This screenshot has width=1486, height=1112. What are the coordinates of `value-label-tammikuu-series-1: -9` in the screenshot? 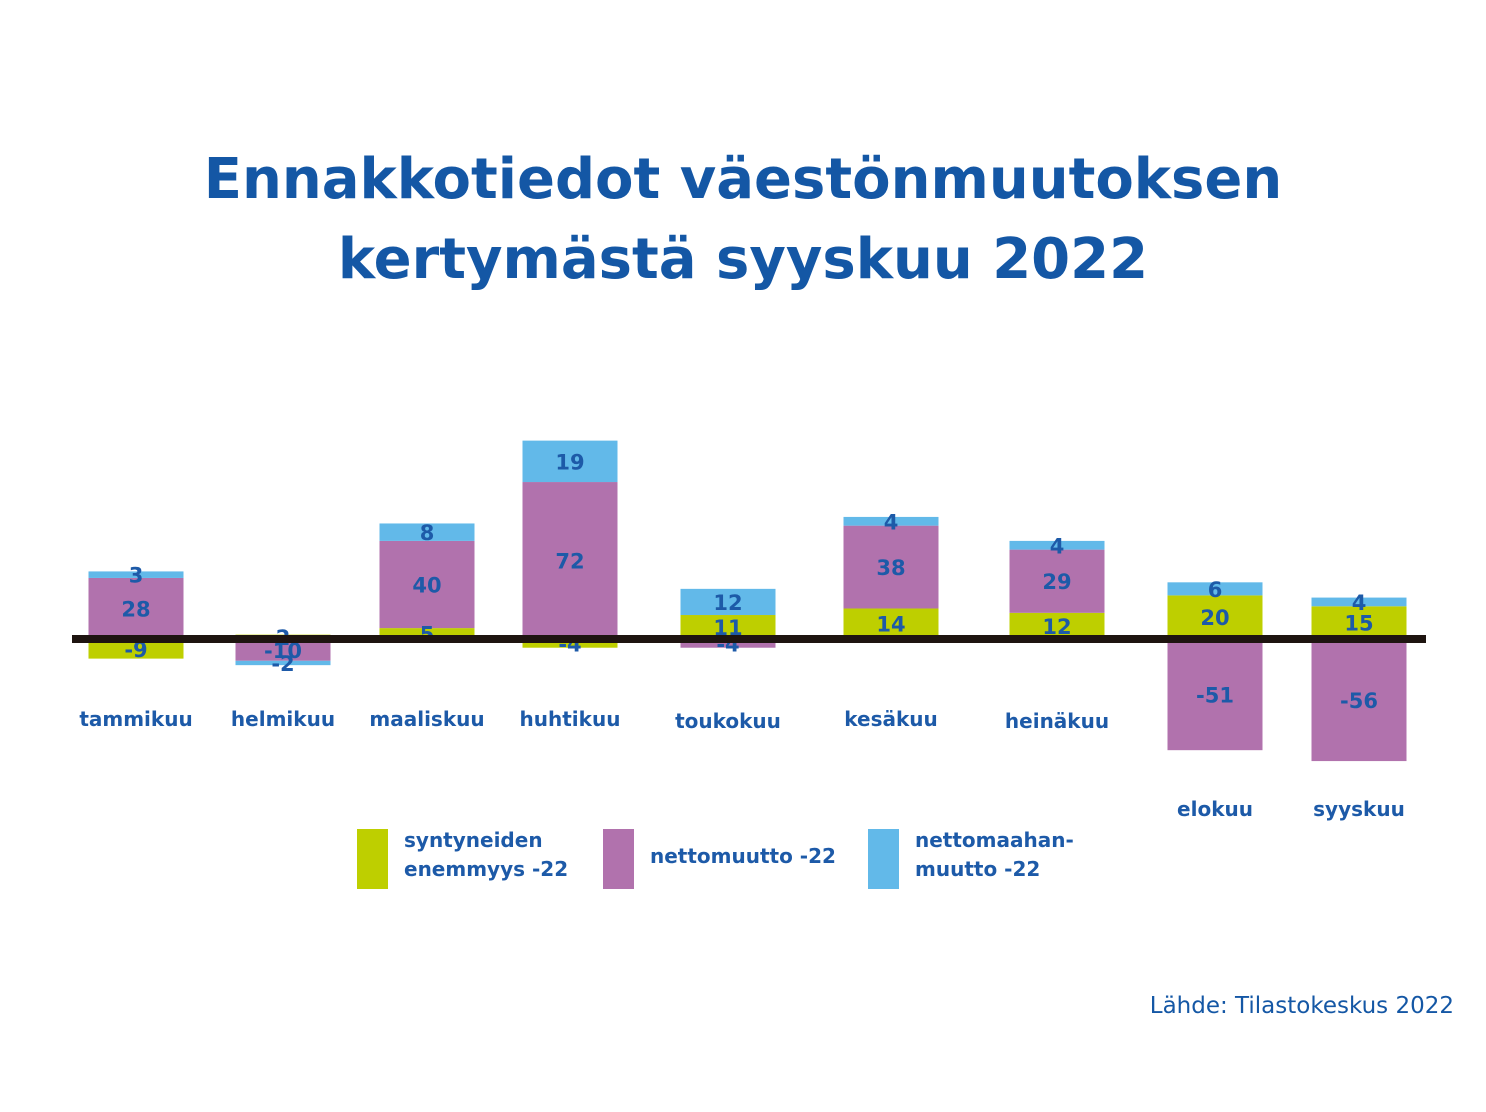 It's located at (135, 650).